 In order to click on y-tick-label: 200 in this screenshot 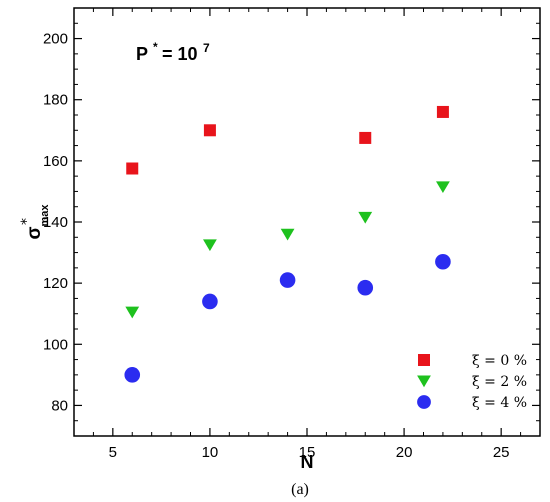, I will do `click(55, 39)`.